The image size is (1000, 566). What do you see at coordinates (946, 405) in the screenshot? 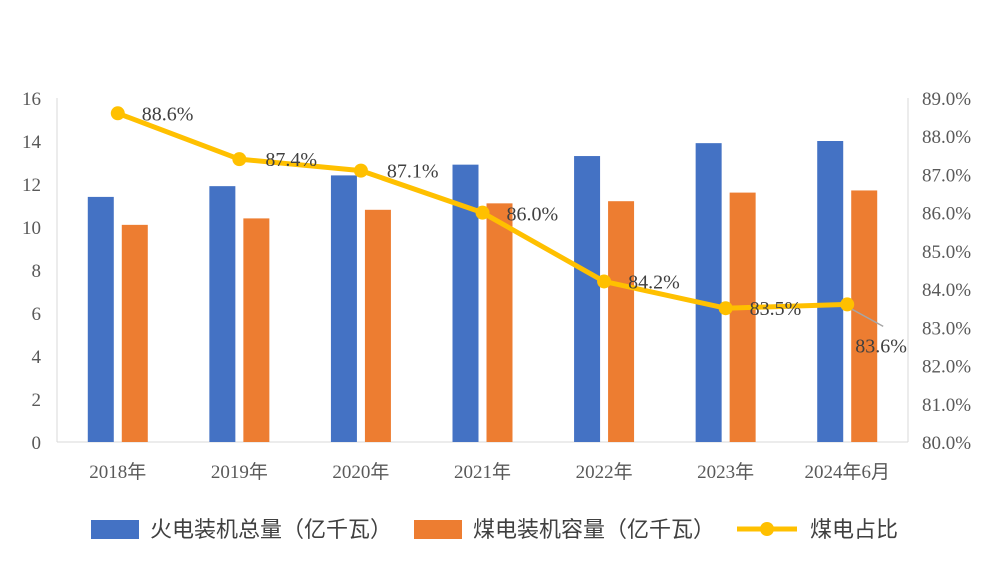
I see `right-axis-tick-label: 81.0%` at bounding box center [946, 405].